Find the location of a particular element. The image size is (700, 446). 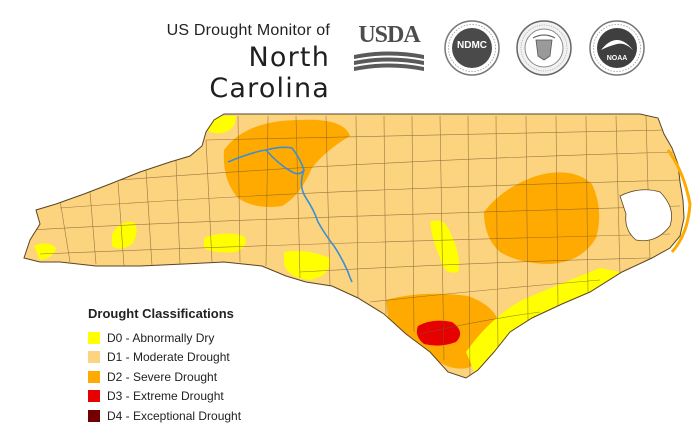

legend-label-d2: D2 - Severe Drought is located at coordinates (162, 376).